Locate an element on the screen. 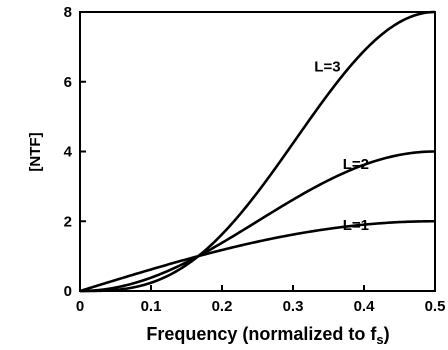  series-labels: L=1 L=2 L=3 is located at coordinates (341, 146).